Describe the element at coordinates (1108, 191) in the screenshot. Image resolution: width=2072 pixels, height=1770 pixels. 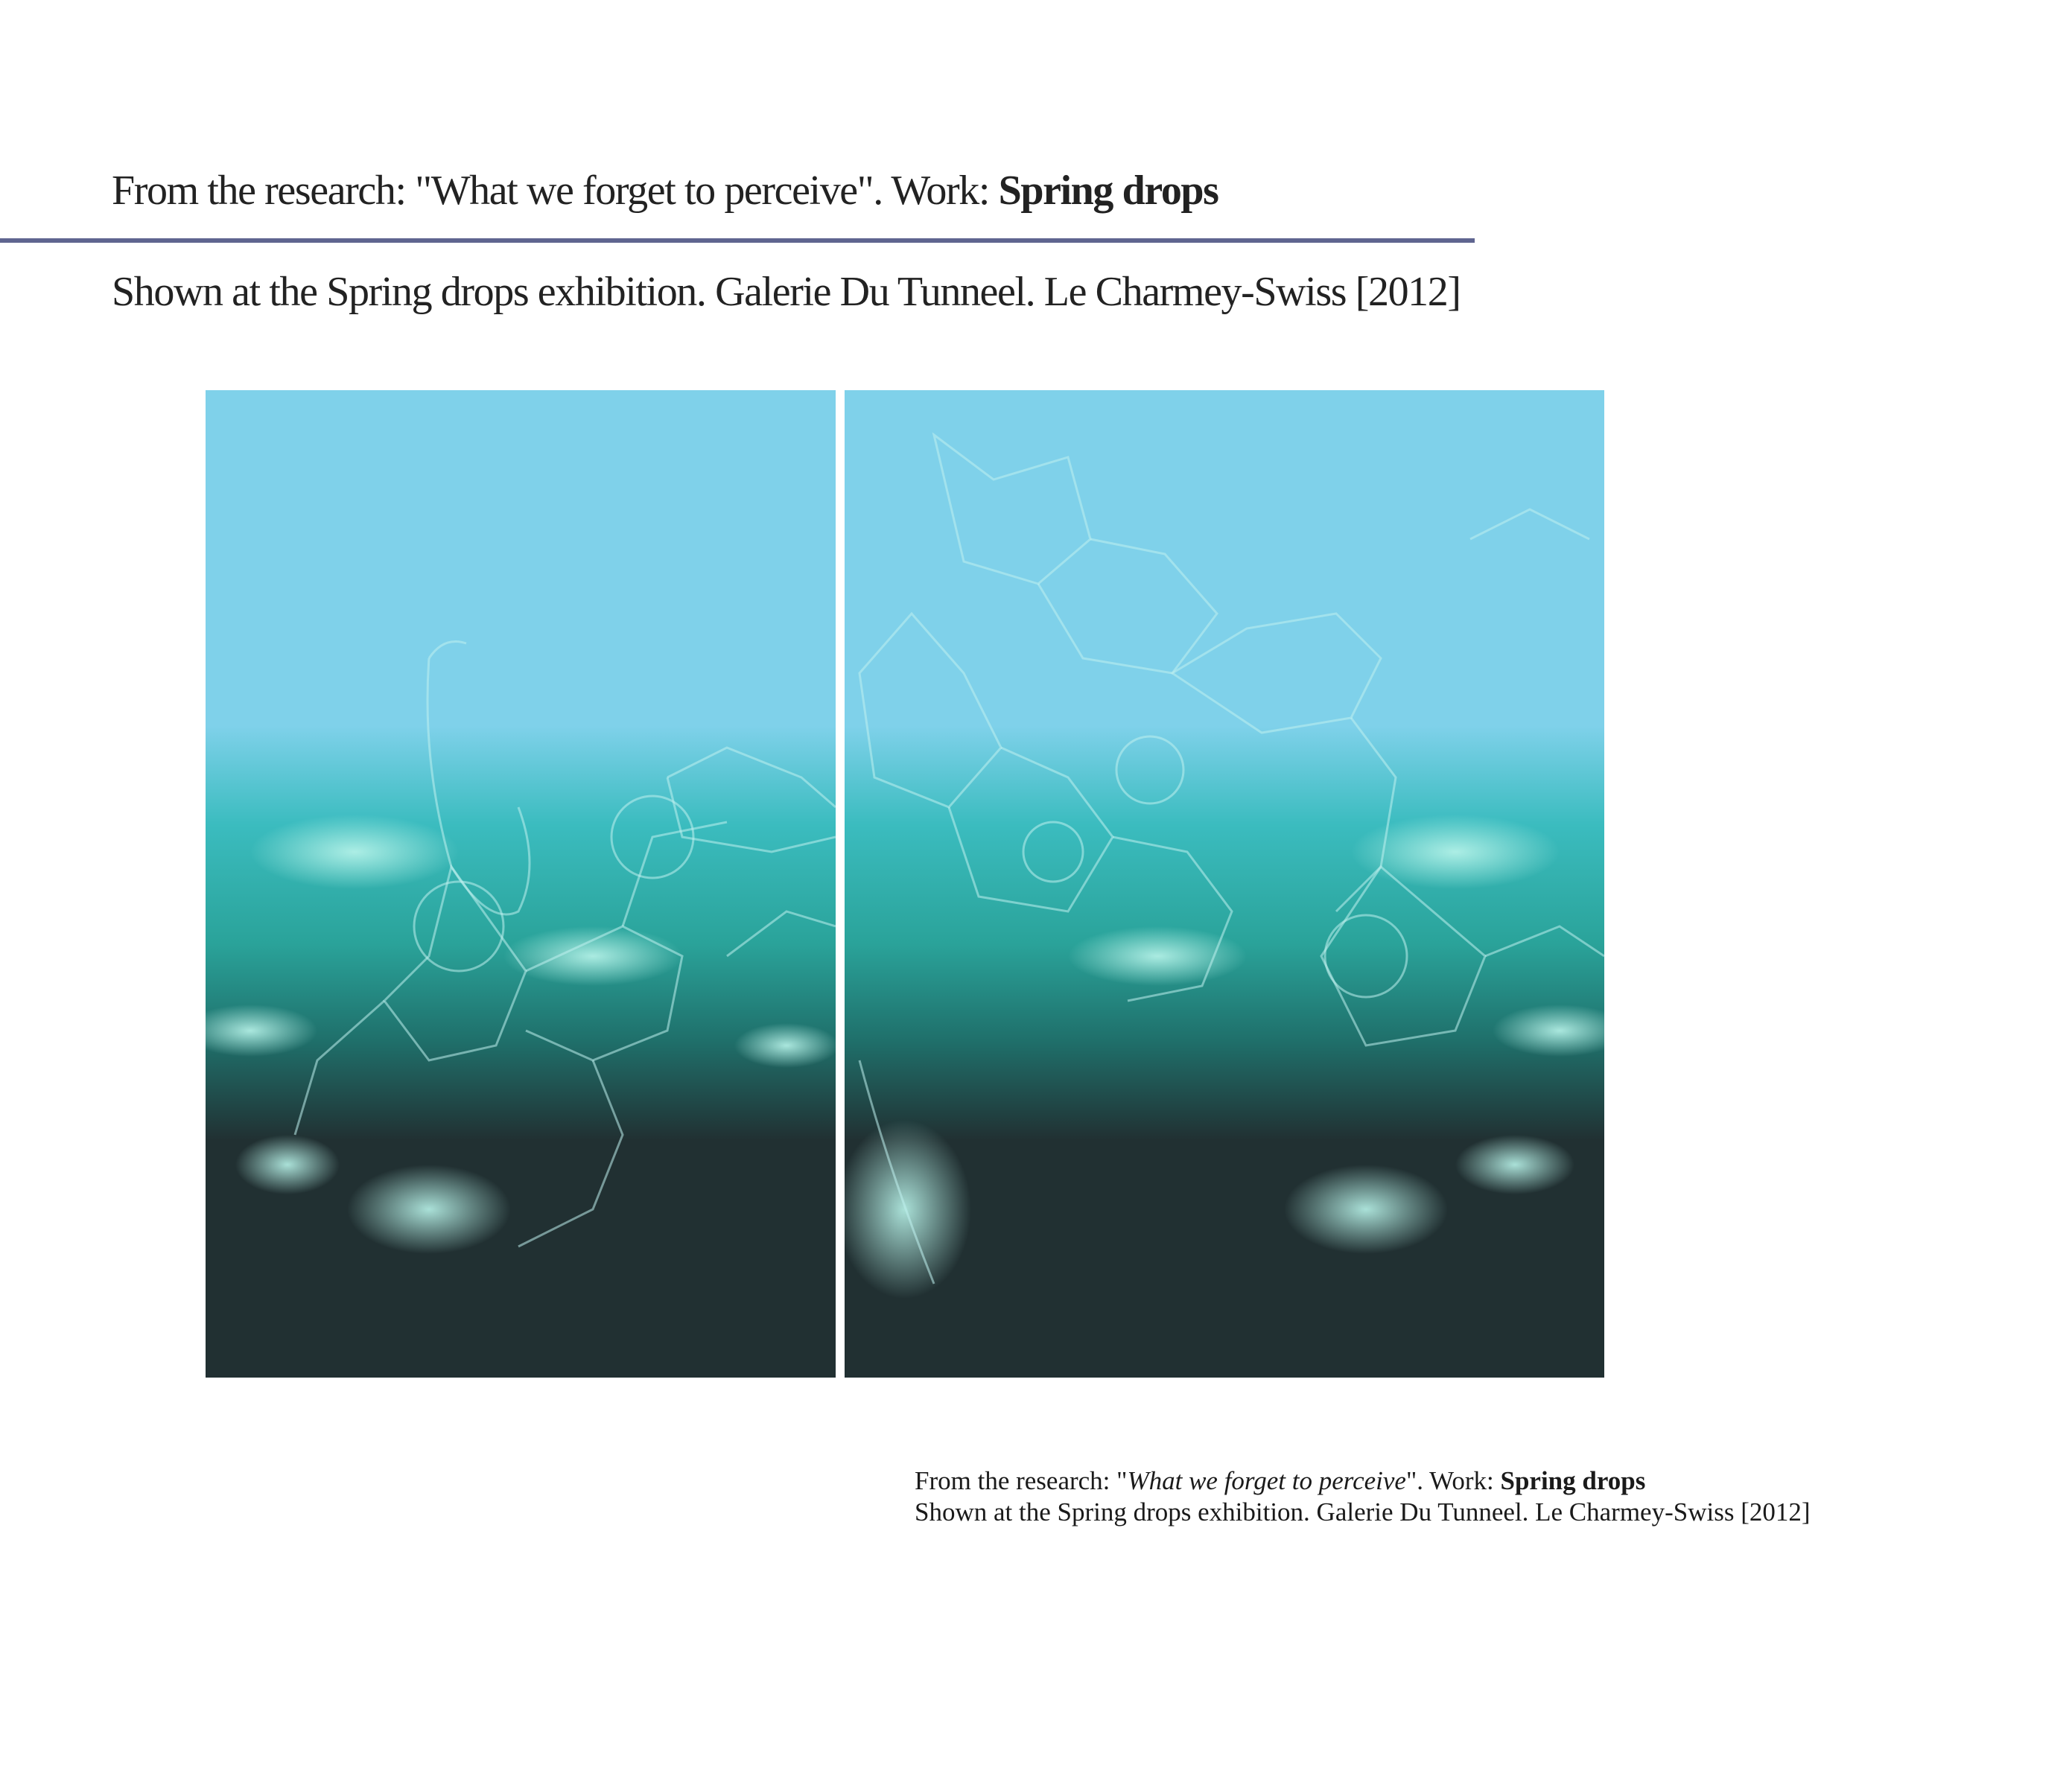
I see `title-work-name: Spring drops` at that location.